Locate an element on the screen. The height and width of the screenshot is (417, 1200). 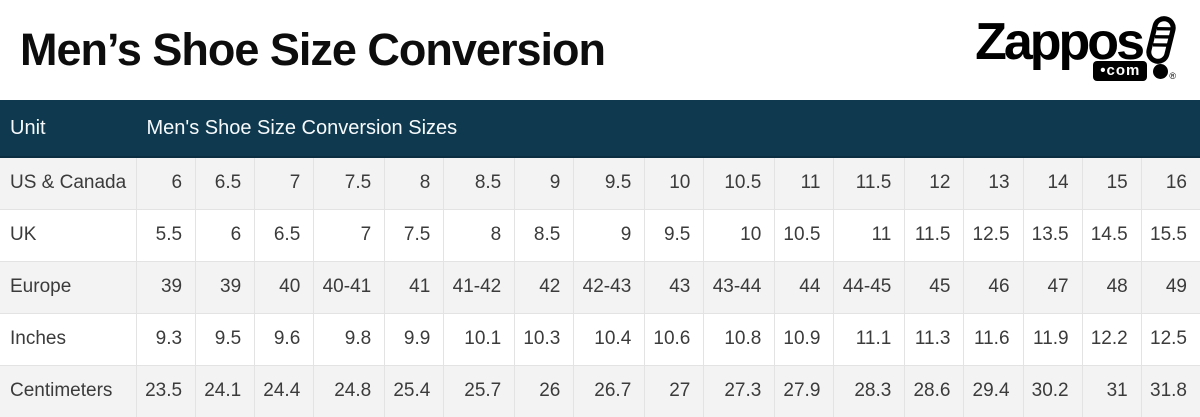
size-cell: 43-44 is located at coordinates (739, 286).